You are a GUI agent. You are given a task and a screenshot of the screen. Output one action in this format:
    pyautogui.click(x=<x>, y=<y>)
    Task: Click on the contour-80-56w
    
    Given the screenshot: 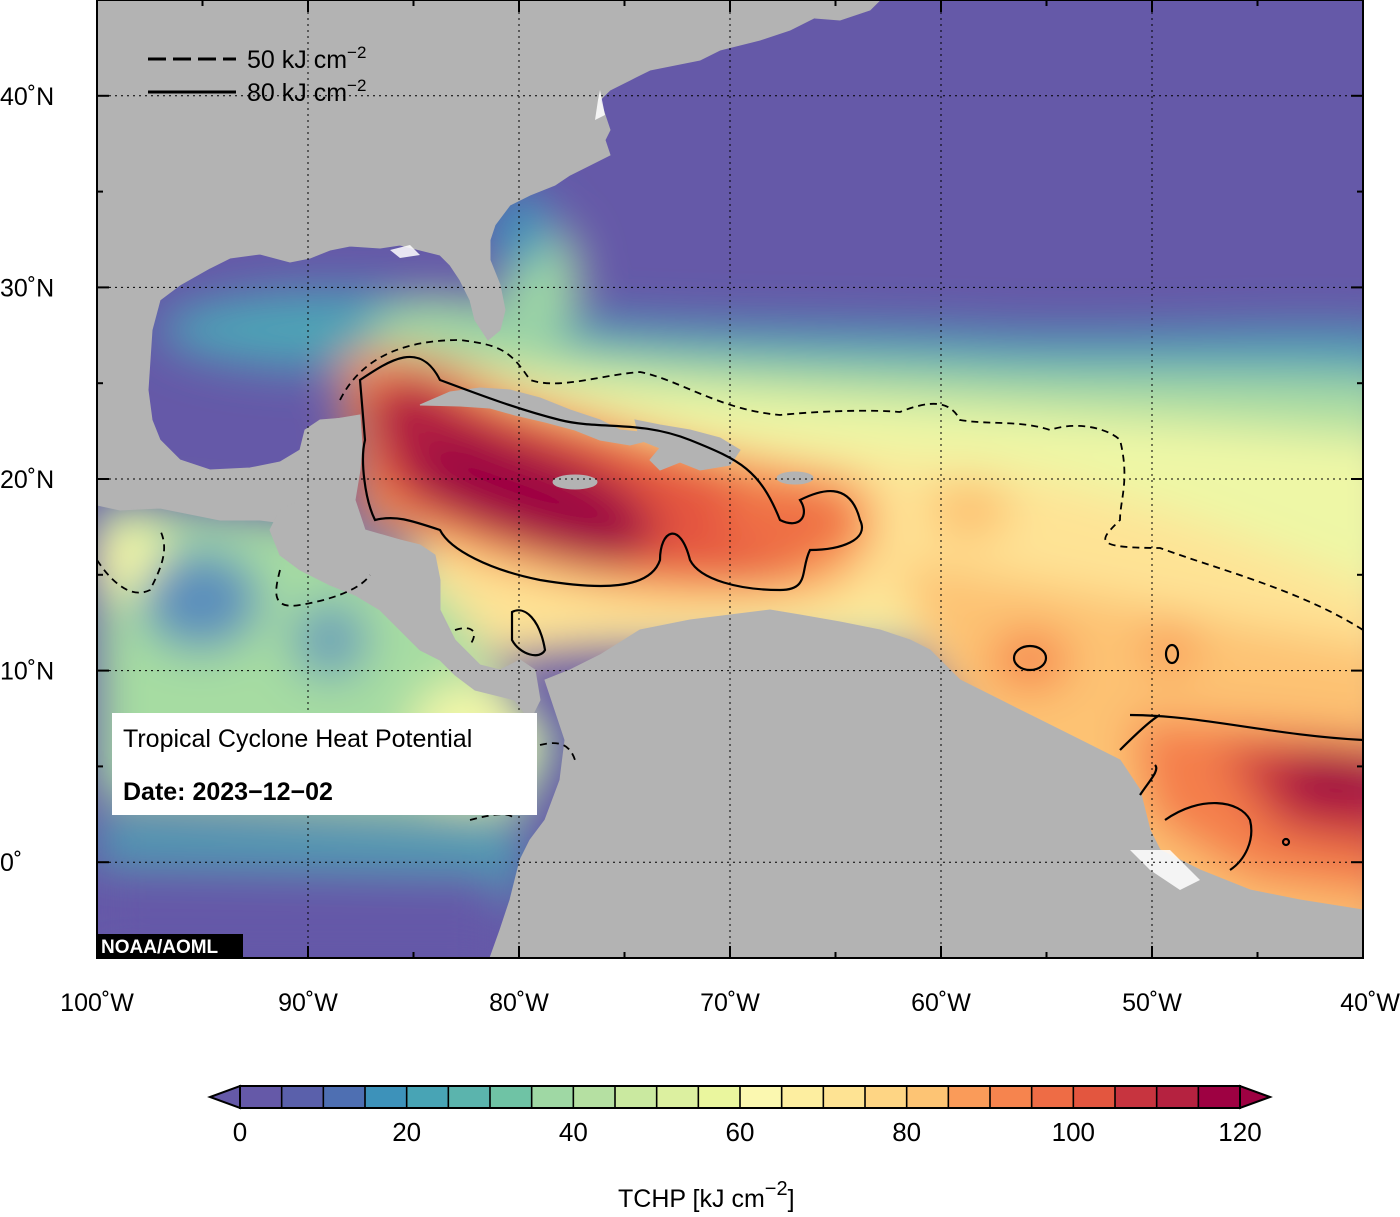 What is the action you would take?
    pyautogui.click(x=1030, y=658)
    